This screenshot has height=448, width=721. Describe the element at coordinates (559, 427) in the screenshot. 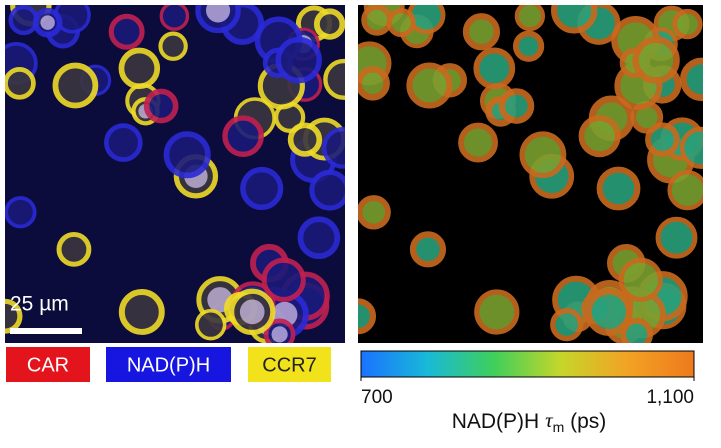

I see `label-subscript: m` at that location.